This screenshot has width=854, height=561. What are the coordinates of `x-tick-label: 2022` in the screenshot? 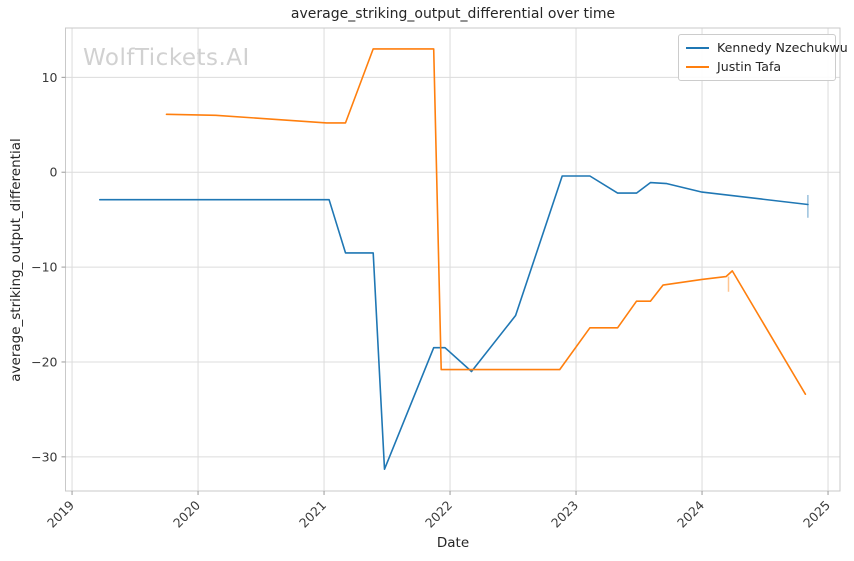 It's located at (438, 514).